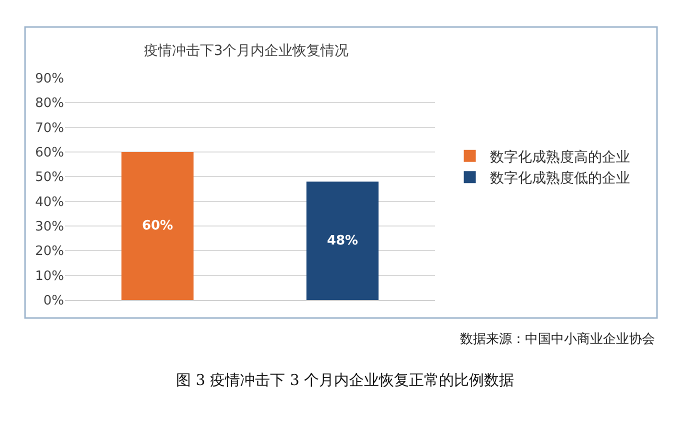 The width and height of the screenshot is (693, 426). Describe the element at coordinates (53, 301) in the screenshot. I see `y-tick-label: 0%` at that location.